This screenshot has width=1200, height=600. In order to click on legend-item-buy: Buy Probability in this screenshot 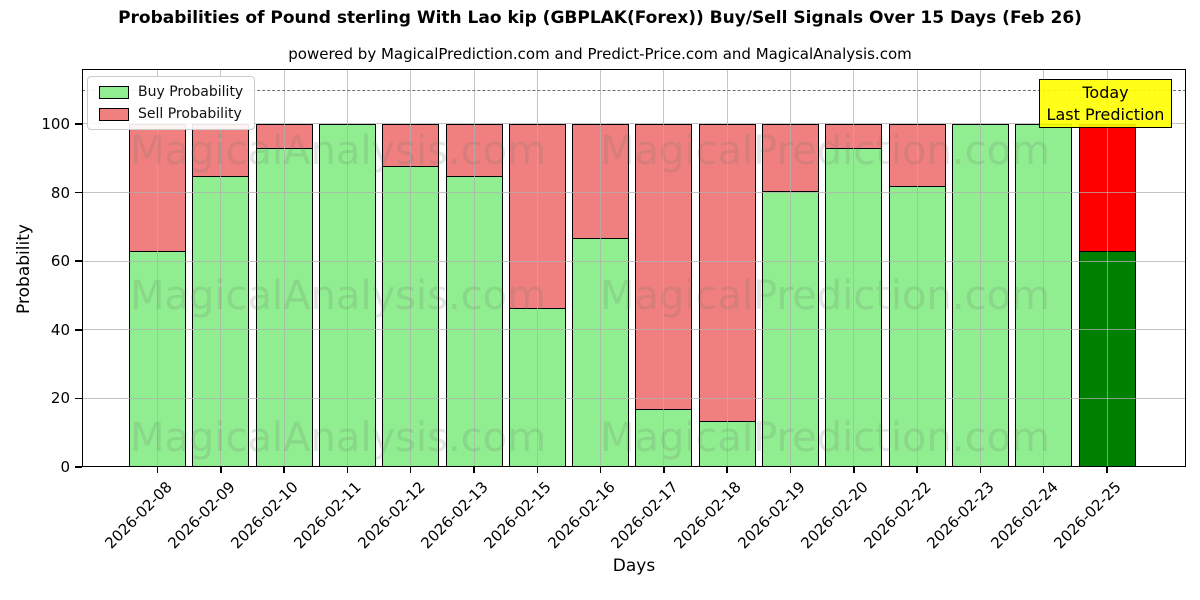, I will do `click(171, 92)`.